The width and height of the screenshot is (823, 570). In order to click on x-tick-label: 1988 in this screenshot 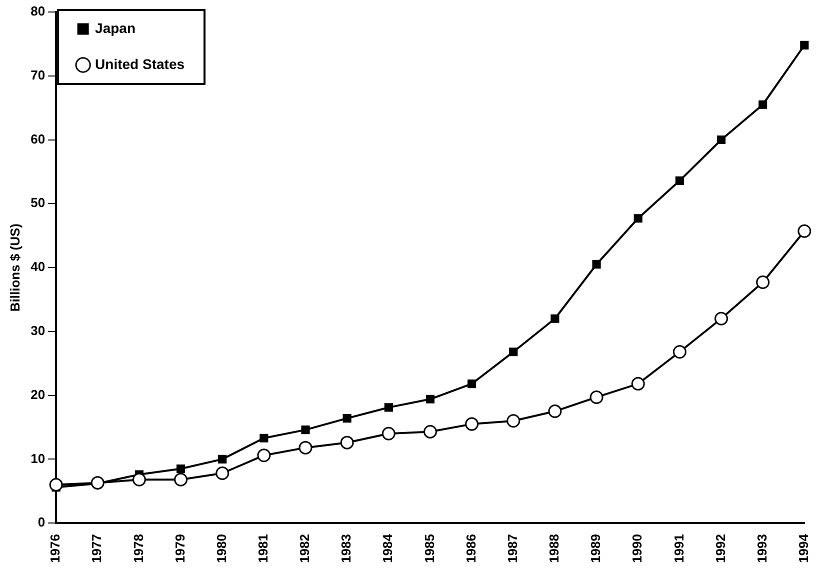, I will do `click(554, 548)`.